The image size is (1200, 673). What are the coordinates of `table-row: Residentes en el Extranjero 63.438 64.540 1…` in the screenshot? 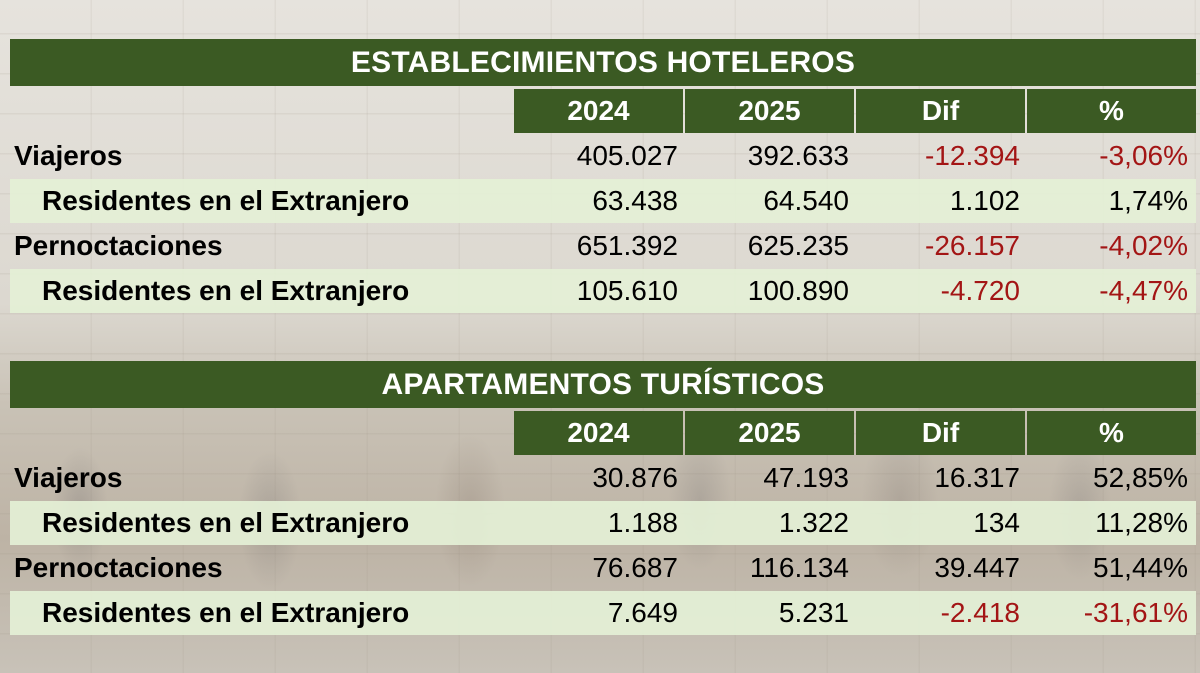 It's located at (603, 201).